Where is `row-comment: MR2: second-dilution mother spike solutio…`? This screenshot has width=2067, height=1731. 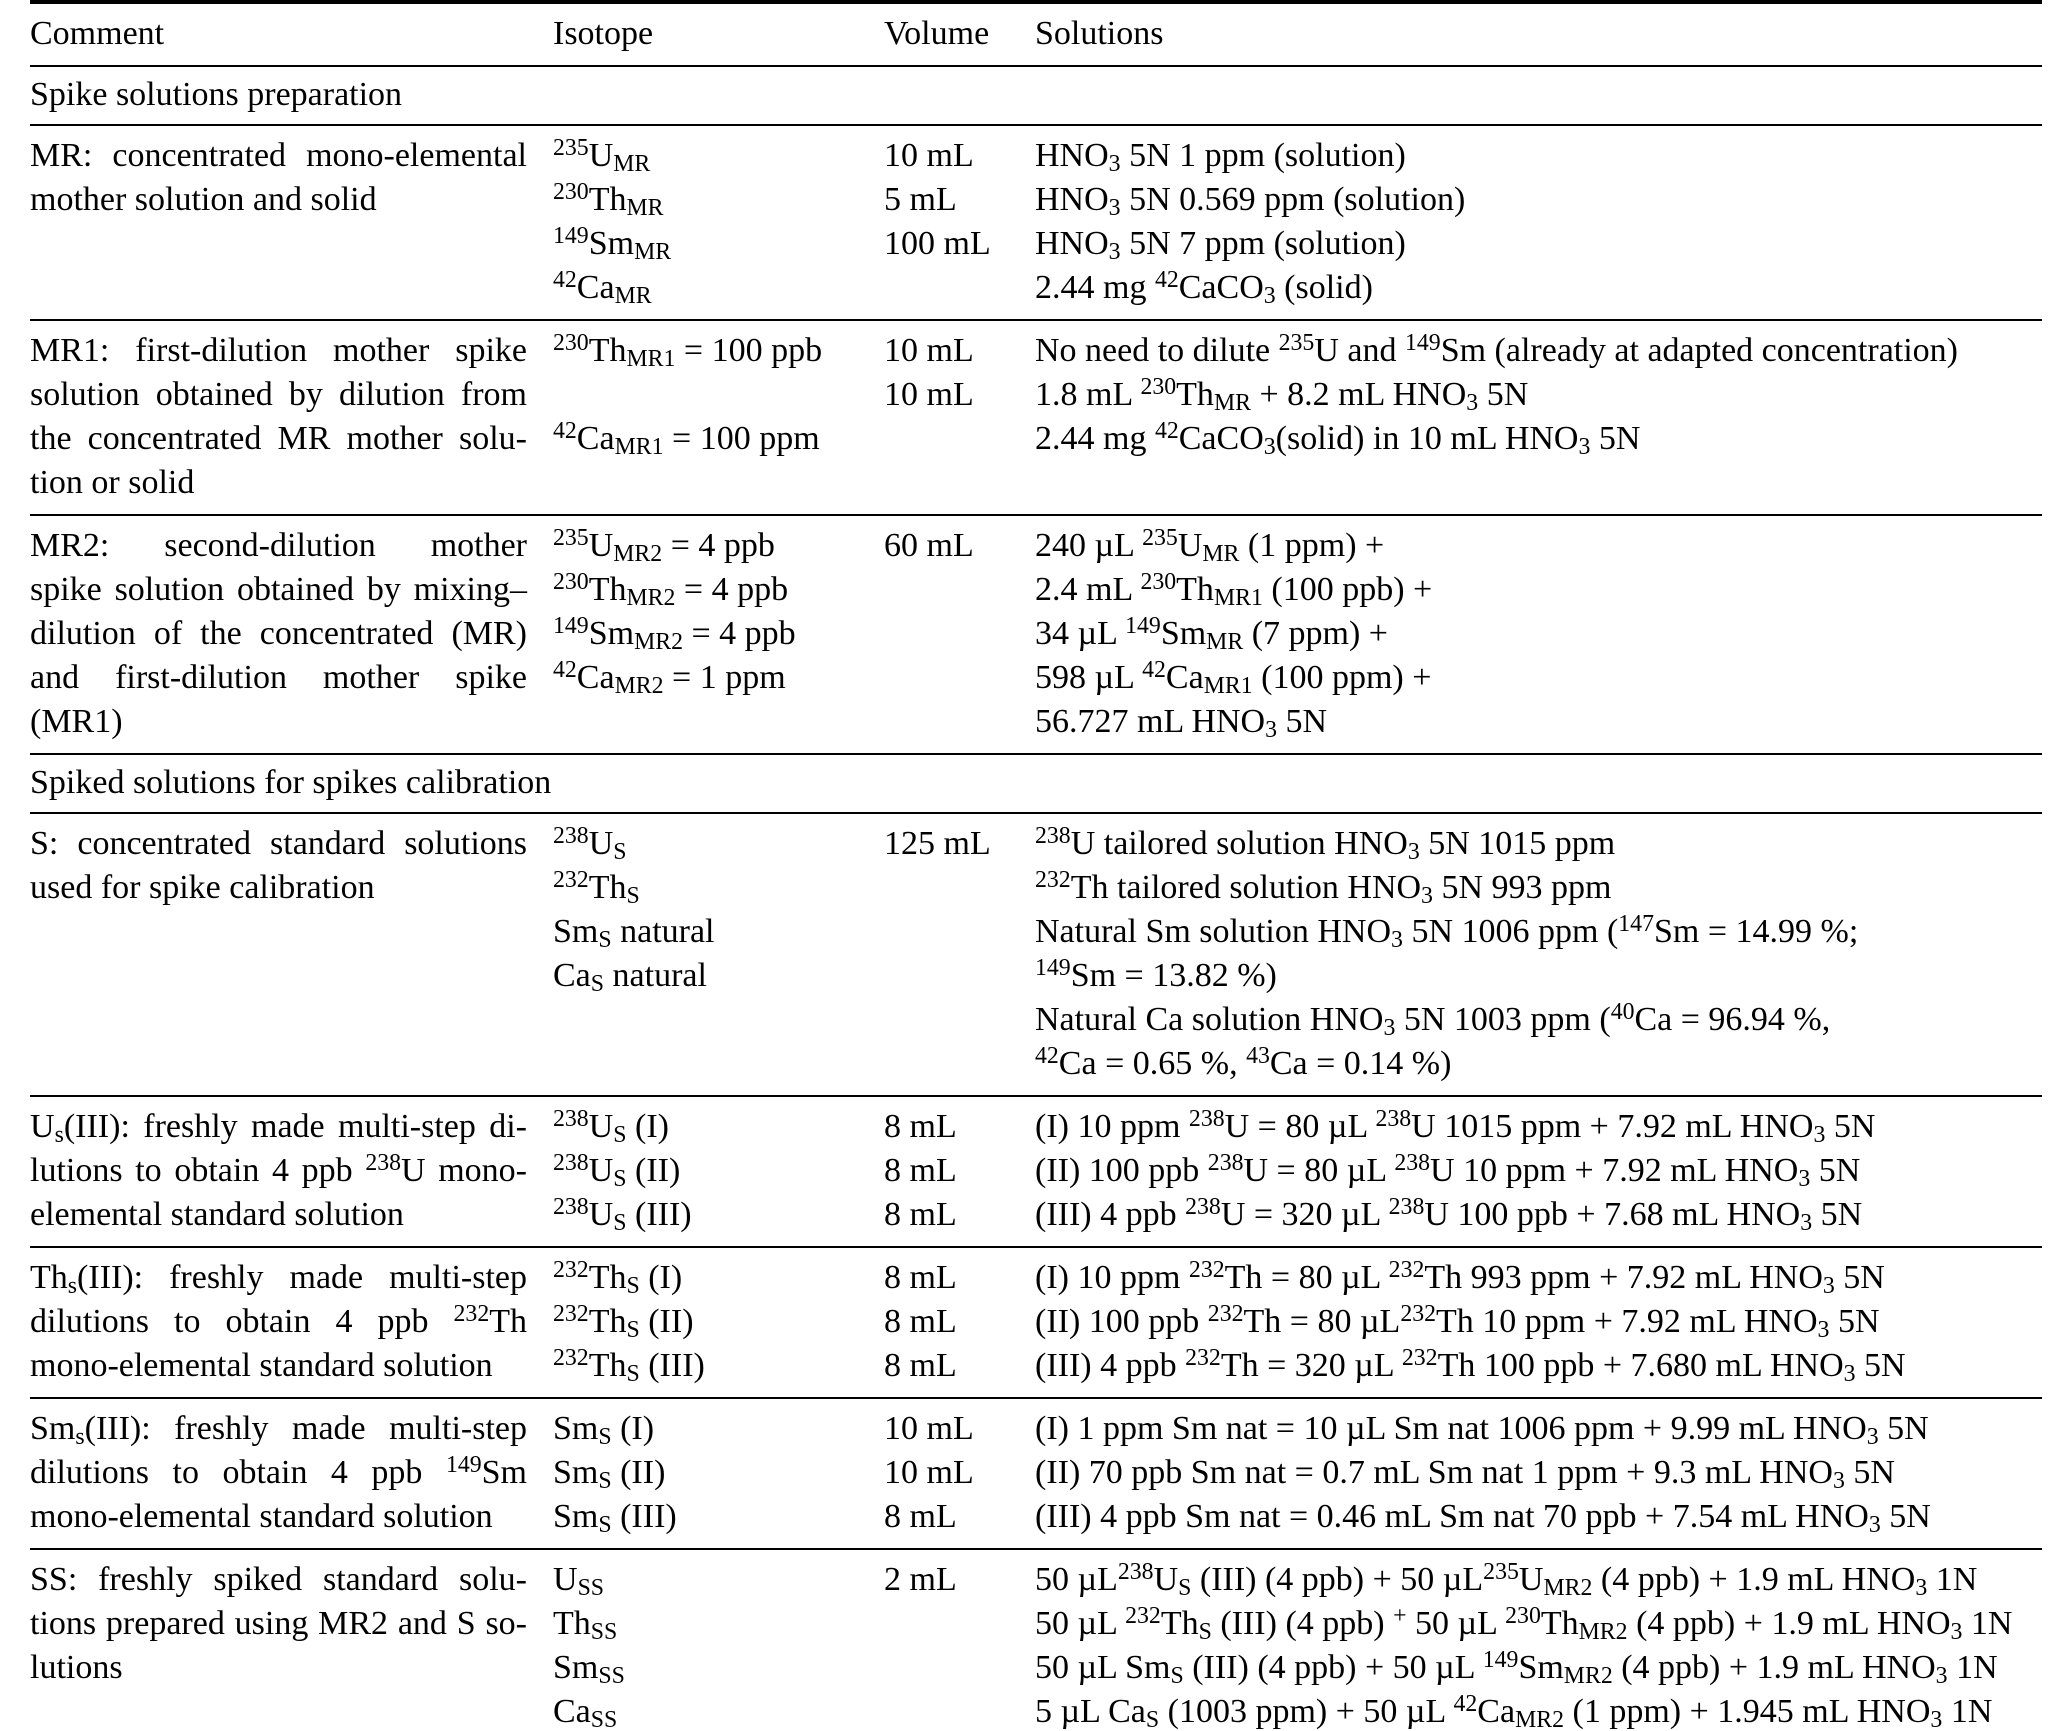 row-comment: MR2: second-dilution mother spike solutio… is located at coordinates (278, 633).